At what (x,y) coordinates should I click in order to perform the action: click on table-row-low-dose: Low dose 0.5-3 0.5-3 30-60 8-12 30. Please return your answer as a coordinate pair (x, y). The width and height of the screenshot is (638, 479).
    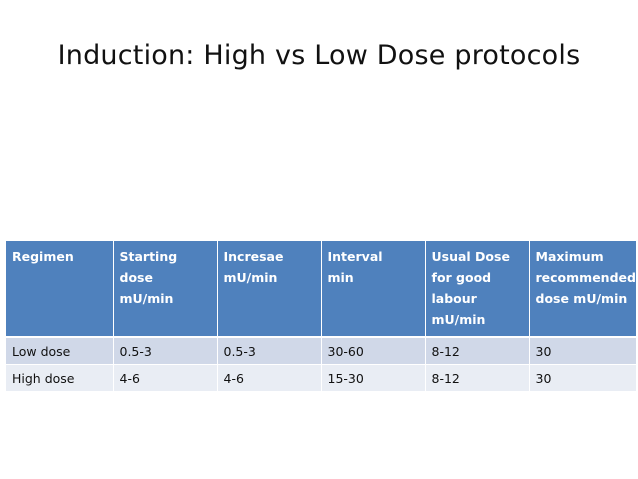
    Looking at the image, I should click on (321, 351).